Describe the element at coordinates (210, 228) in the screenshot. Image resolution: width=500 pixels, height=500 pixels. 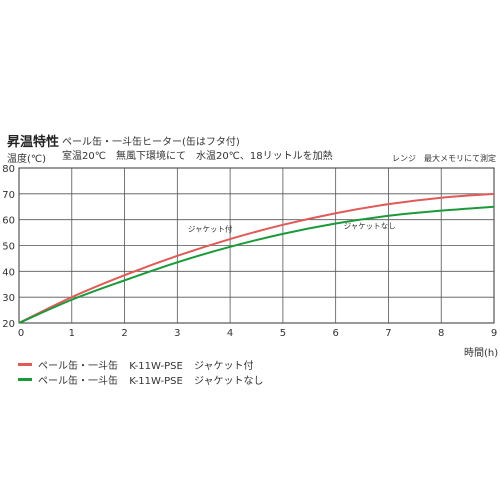
I see `annotation-jacket: ジャケット付` at that location.